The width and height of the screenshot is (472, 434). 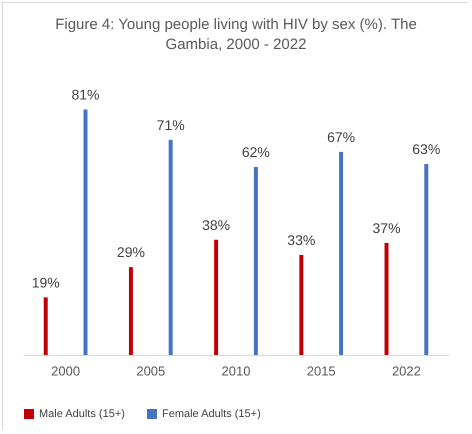 What do you see at coordinates (216, 224) in the screenshot?
I see `data-label: 38%` at bounding box center [216, 224].